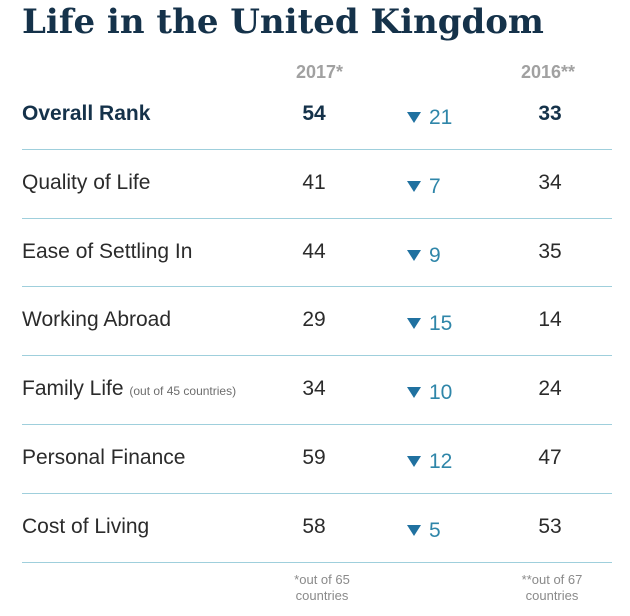  I want to click on table-row: Family Life (out of 45 countries) 34 10 24, so click(317, 389).